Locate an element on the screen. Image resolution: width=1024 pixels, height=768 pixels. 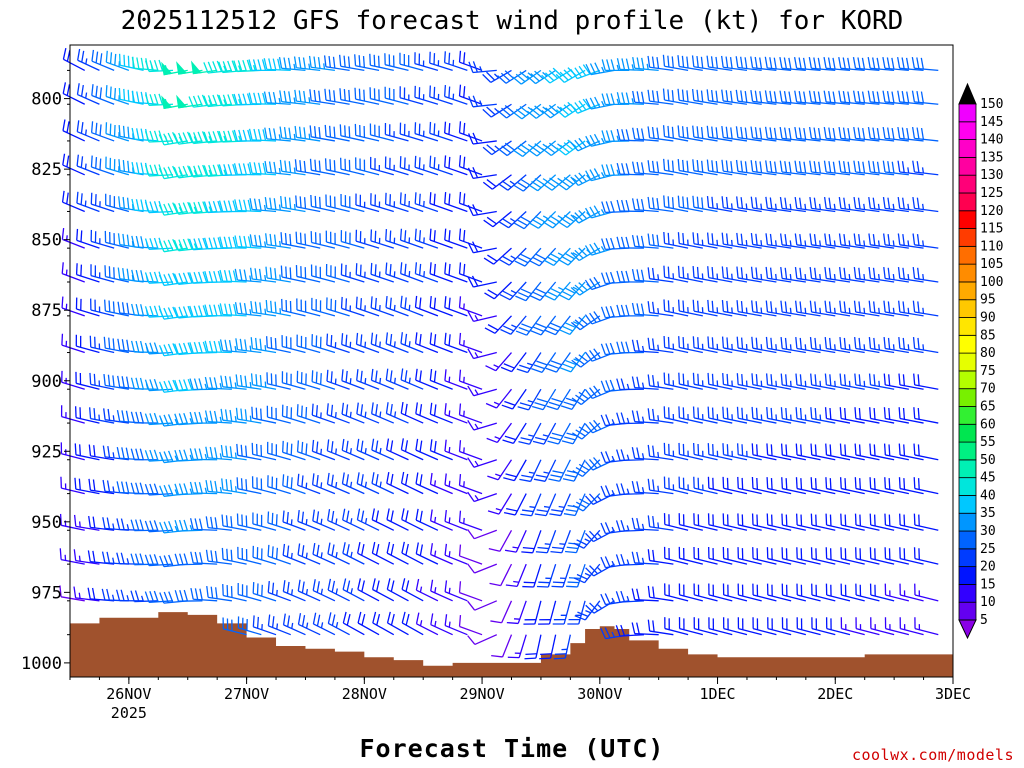
colorbar-label: 95 is located at coordinates (988, 300).